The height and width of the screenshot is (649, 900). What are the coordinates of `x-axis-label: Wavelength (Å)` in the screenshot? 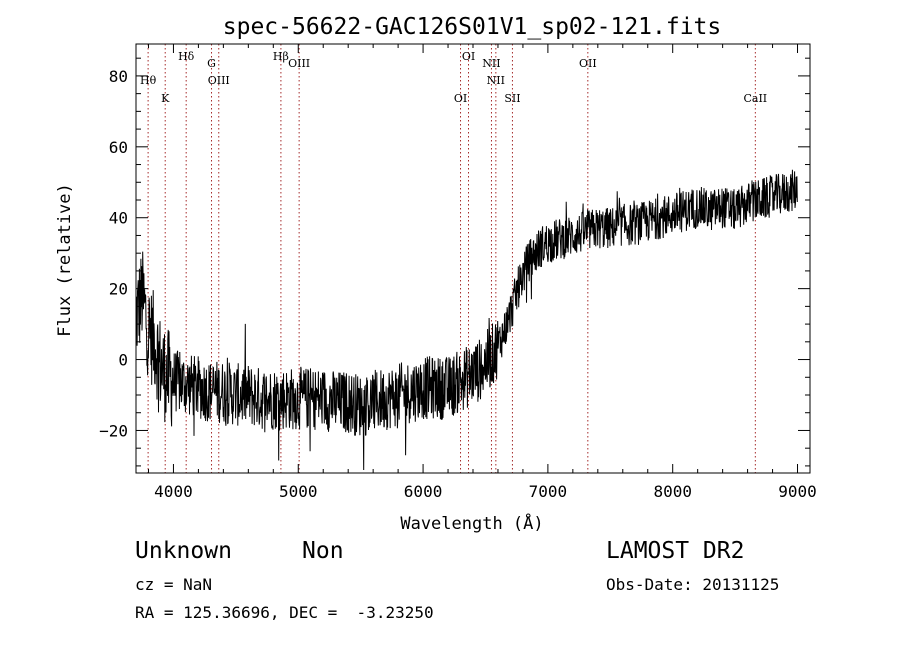 It's located at (471, 523).